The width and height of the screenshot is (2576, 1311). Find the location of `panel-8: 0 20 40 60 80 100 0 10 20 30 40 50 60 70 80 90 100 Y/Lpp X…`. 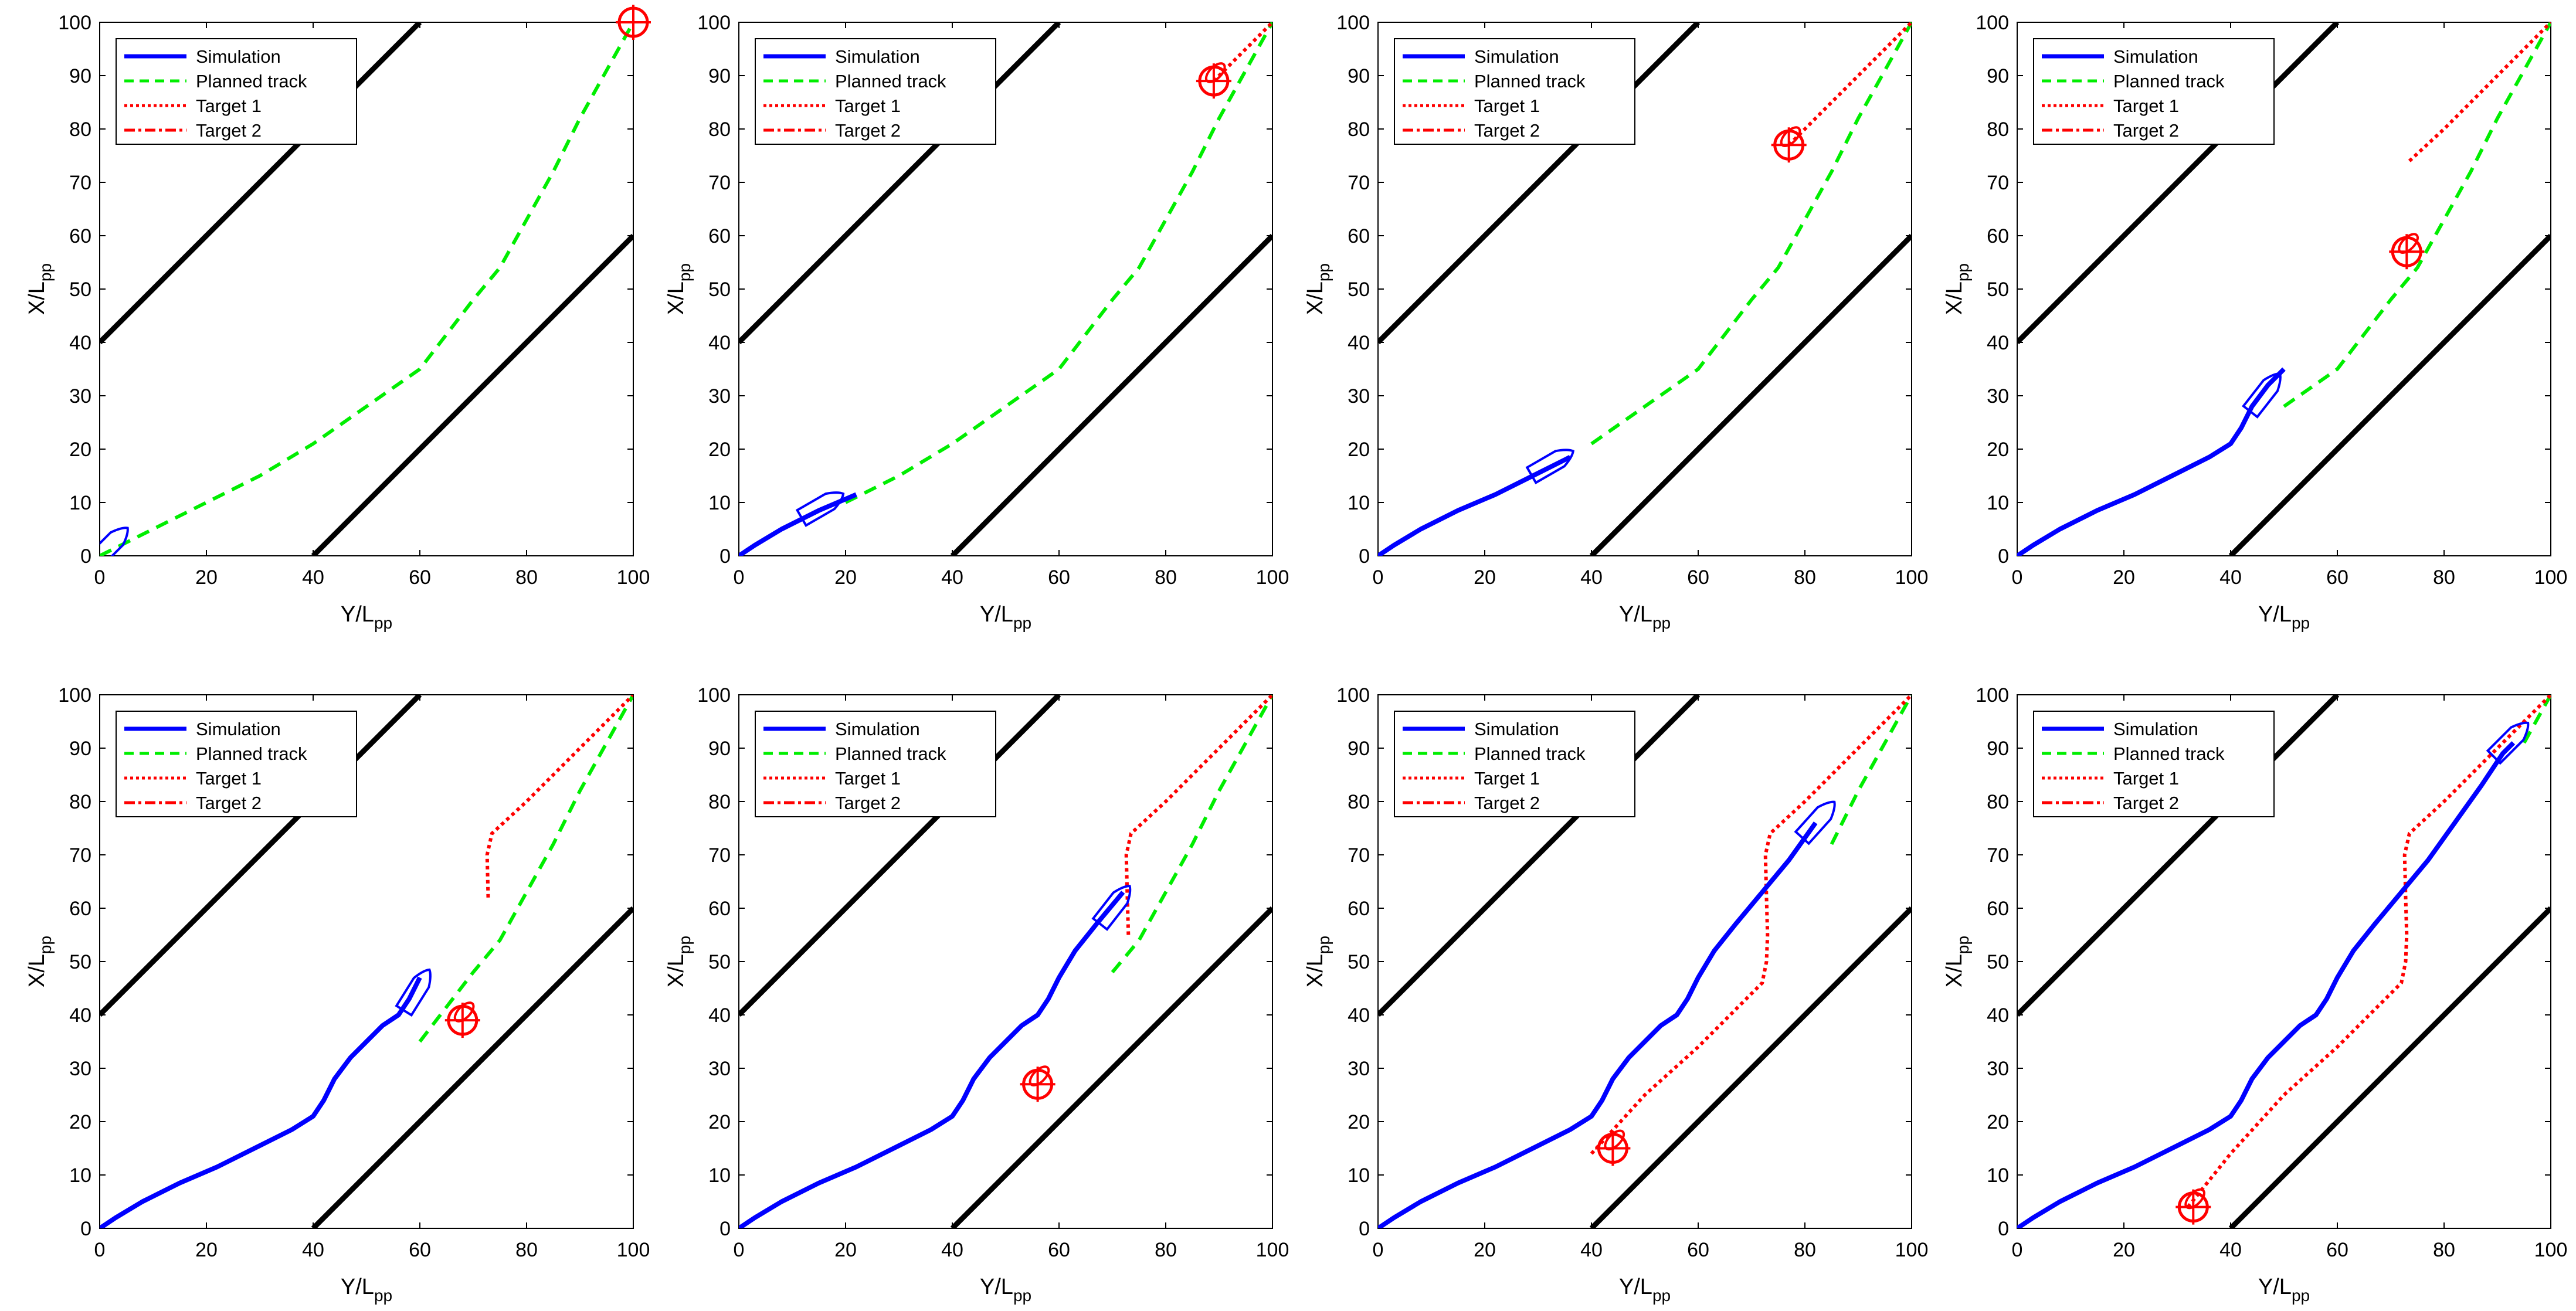

panel-8: 0 20 40 60 80 100 0 10 20 30 40 50 60 70 80 90 100 Y/Lpp X… is located at coordinates (2254, 994).